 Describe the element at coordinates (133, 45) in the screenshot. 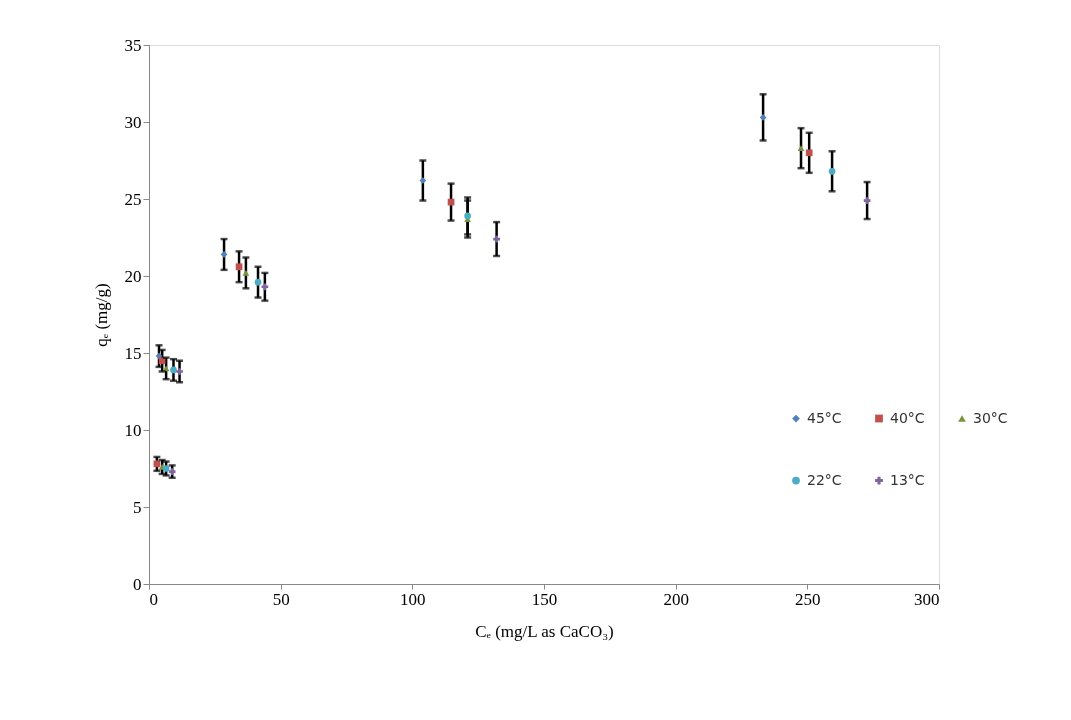

I see `y-tick-label: 35` at that location.